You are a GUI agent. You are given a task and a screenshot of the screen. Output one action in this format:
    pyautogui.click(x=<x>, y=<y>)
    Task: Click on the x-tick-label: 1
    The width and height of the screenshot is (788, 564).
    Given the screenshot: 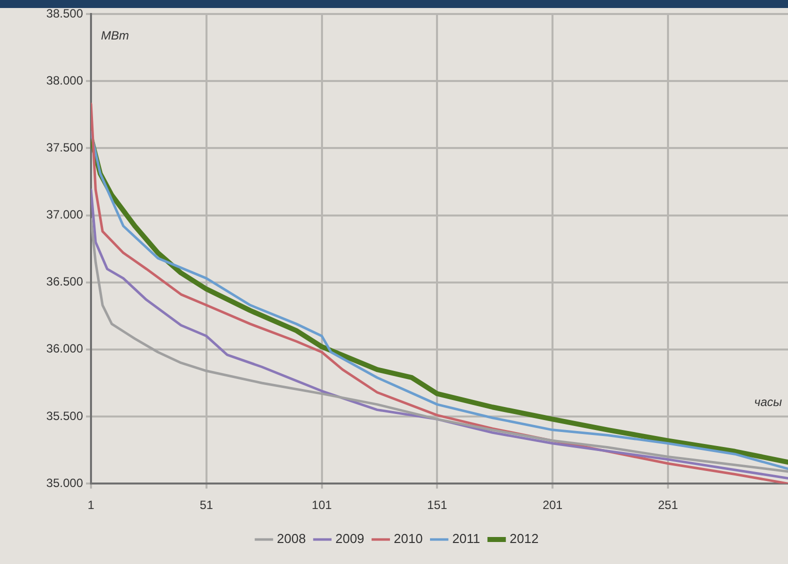 What is the action you would take?
    pyautogui.click(x=91, y=505)
    